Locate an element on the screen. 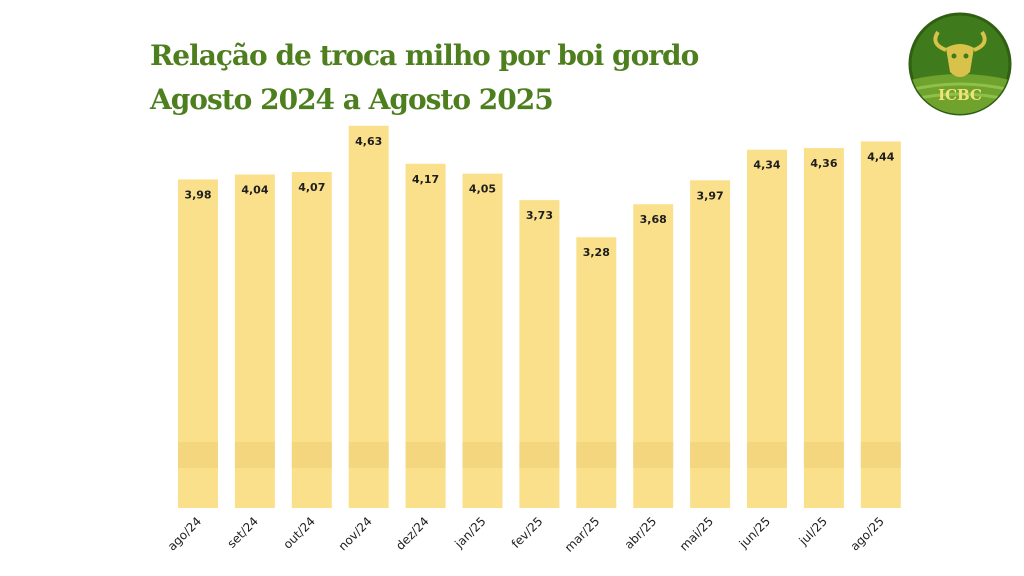 The width and height of the screenshot is (1024, 576). icbc-logo: ICBC is located at coordinates (960, 64).